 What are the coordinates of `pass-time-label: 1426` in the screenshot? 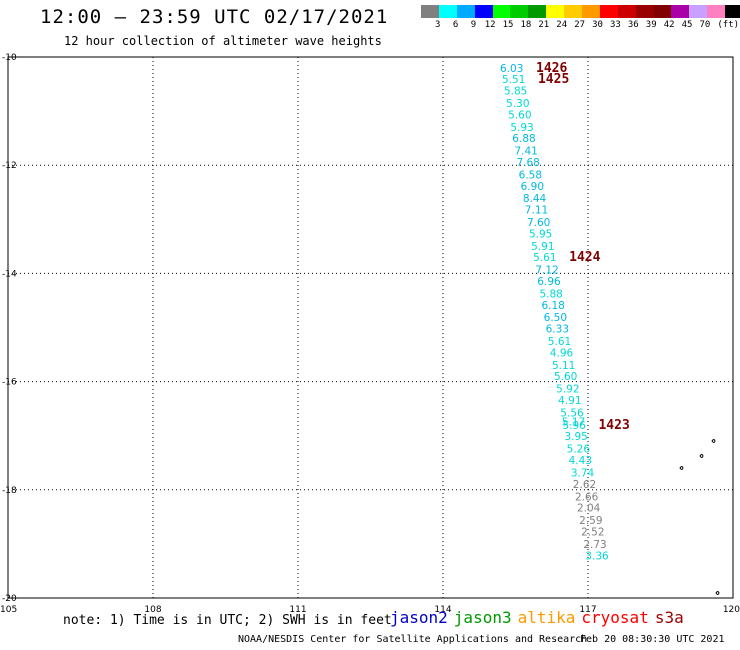 It's located at (551, 68).